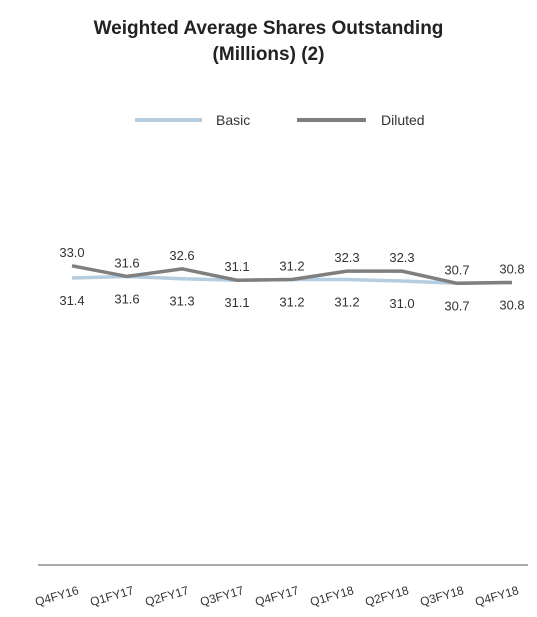  What do you see at coordinates (71, 300) in the screenshot?
I see `data-label-basic: 31.4` at bounding box center [71, 300].